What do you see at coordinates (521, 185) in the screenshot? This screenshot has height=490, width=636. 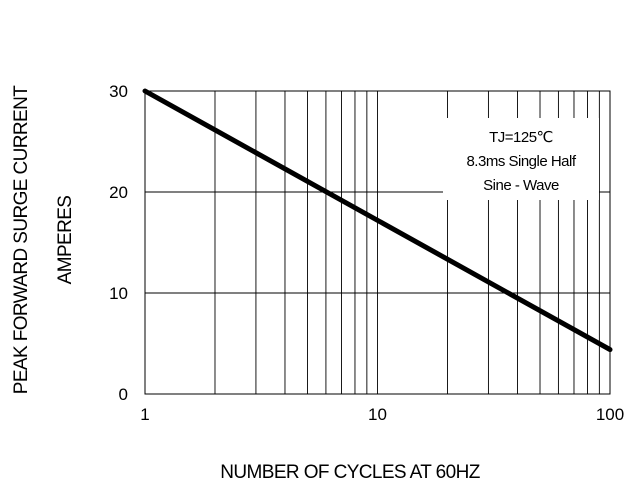 I see `annotation-line-3: Sine - Wave` at bounding box center [521, 185].